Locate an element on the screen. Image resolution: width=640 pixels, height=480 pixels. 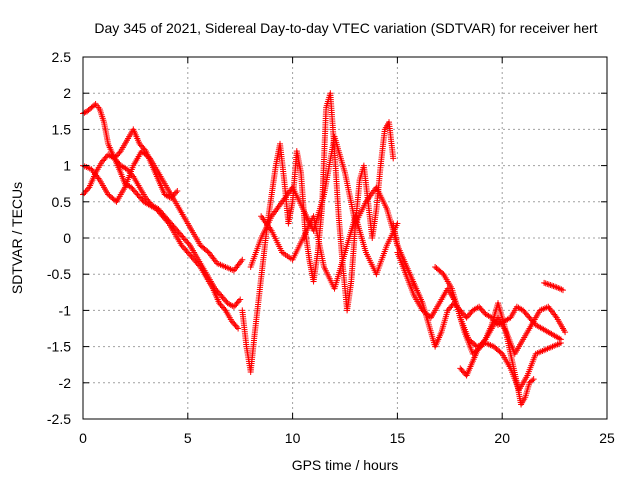
series-trace-a is located at coordinates (161, 216).